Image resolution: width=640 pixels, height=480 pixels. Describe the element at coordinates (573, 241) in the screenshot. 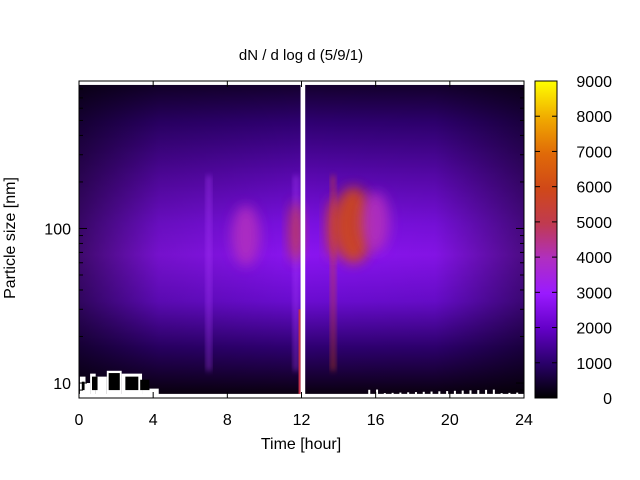

I see `colorbar-axis: 0 1000 2000 3000 4000 5000 6000 7000 8000 9000` at that location.